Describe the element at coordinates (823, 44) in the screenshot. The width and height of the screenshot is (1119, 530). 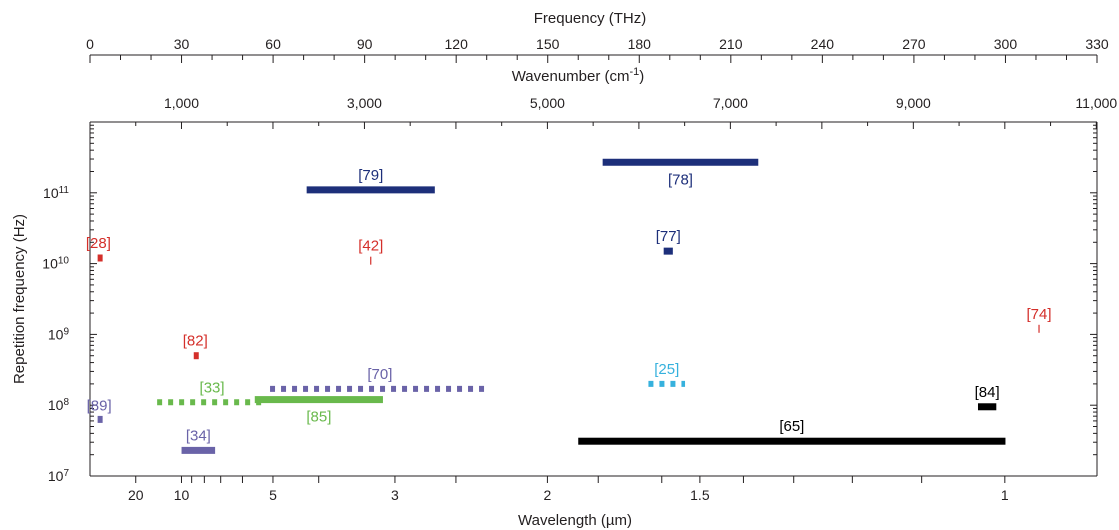
I see `top-axis-tick-label: 240` at that location.